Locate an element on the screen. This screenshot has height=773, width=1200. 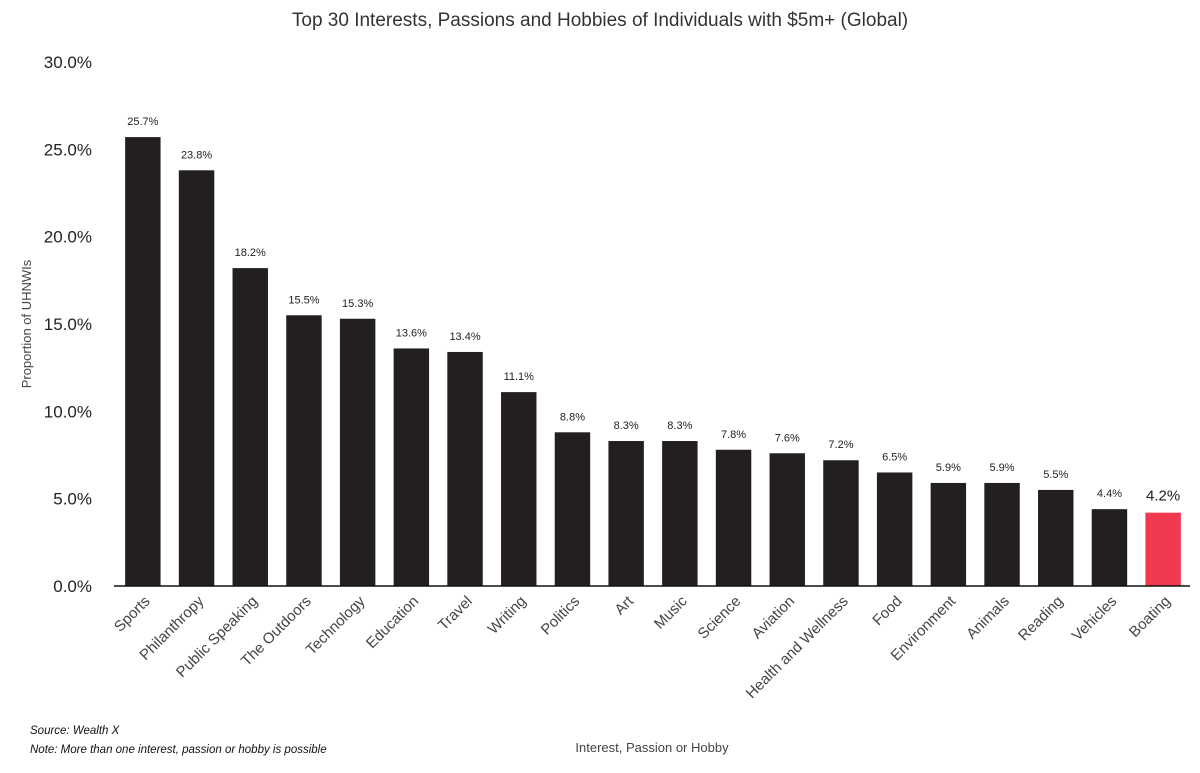
x-tick-label: Sports is located at coordinates (132, 614).